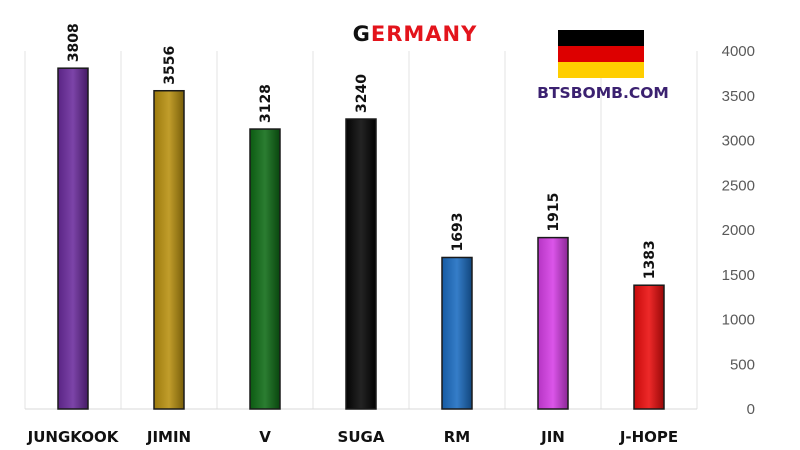  I want to click on category-label: JUNGKOOK, so click(73, 437).